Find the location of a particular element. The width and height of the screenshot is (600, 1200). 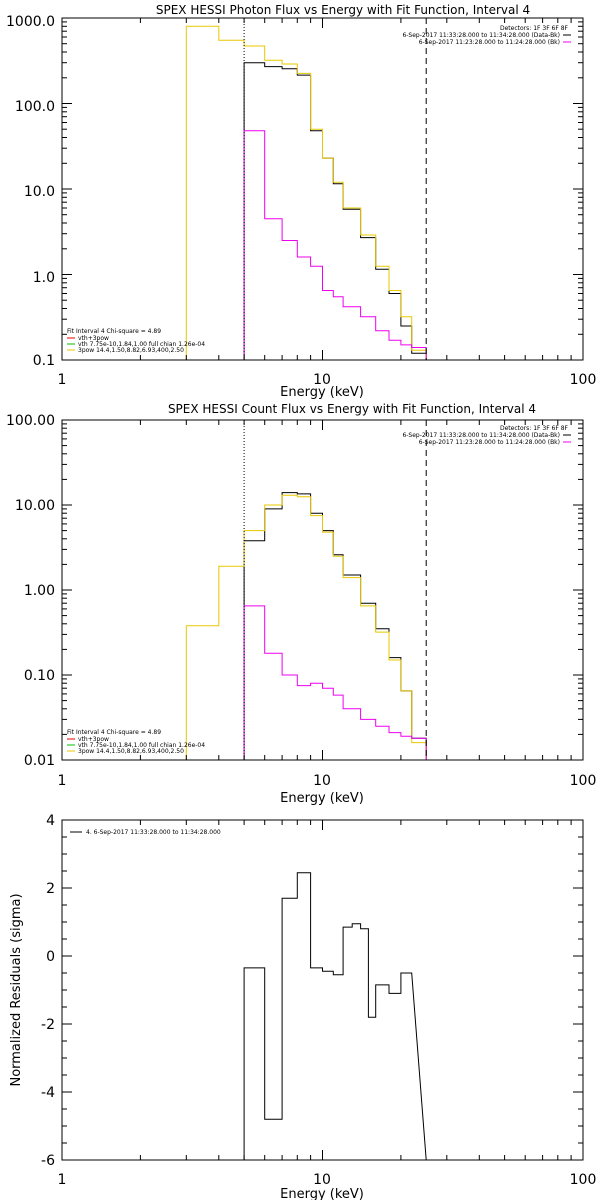

y-tick-label: -6 is located at coordinates (48, 1161).